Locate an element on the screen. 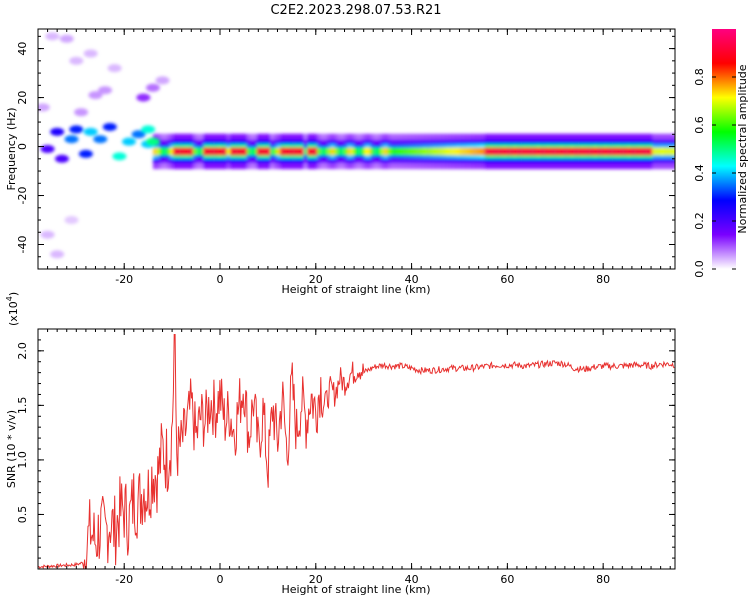 The height and width of the screenshot is (600, 750). tick-label: 1.0 is located at coordinates (22, 460).